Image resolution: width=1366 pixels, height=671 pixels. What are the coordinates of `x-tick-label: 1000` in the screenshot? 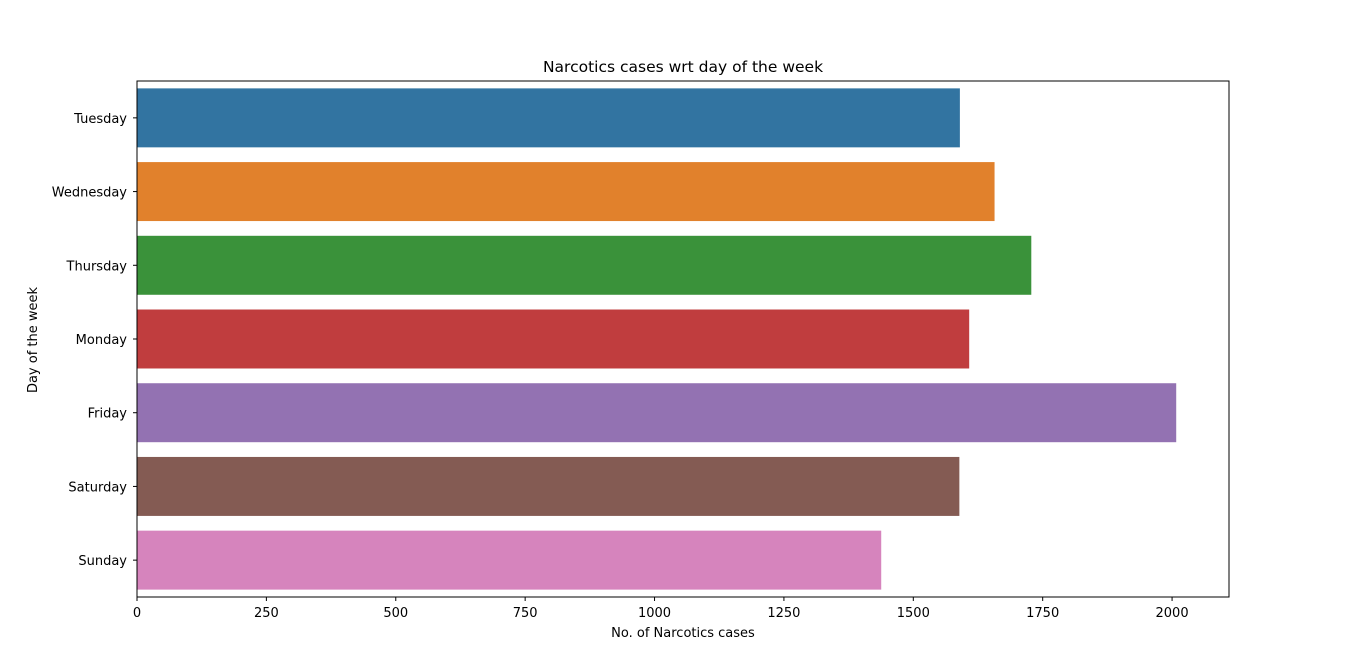 It's located at (654, 613).